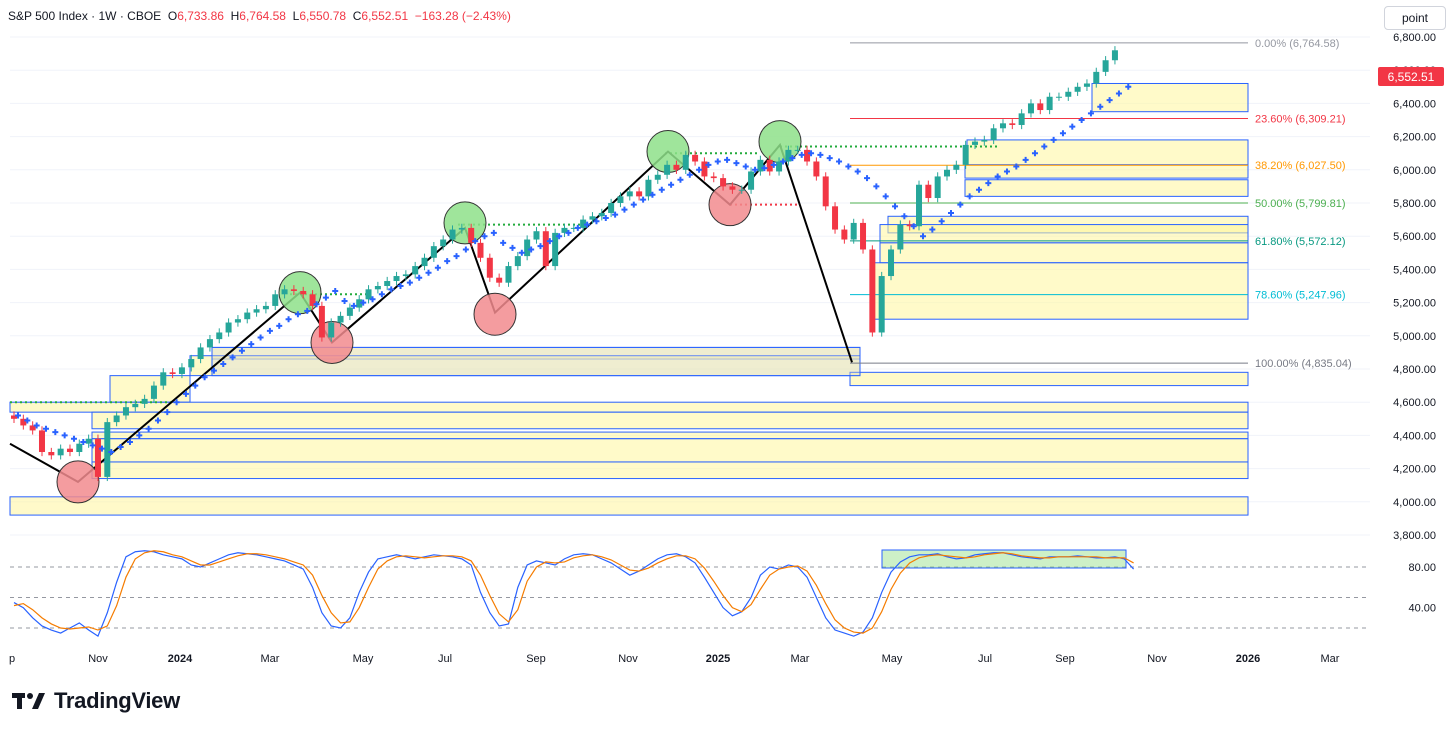 The height and width of the screenshot is (732, 1456). I want to click on time-tick: May, so click(892, 659).